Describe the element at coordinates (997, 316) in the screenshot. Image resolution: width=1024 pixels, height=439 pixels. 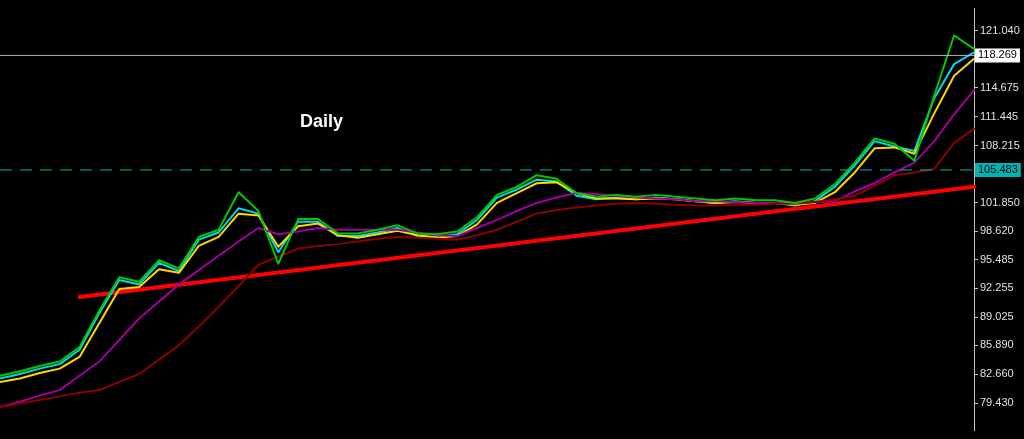
I see `y-tick-label: 89.025` at that location.